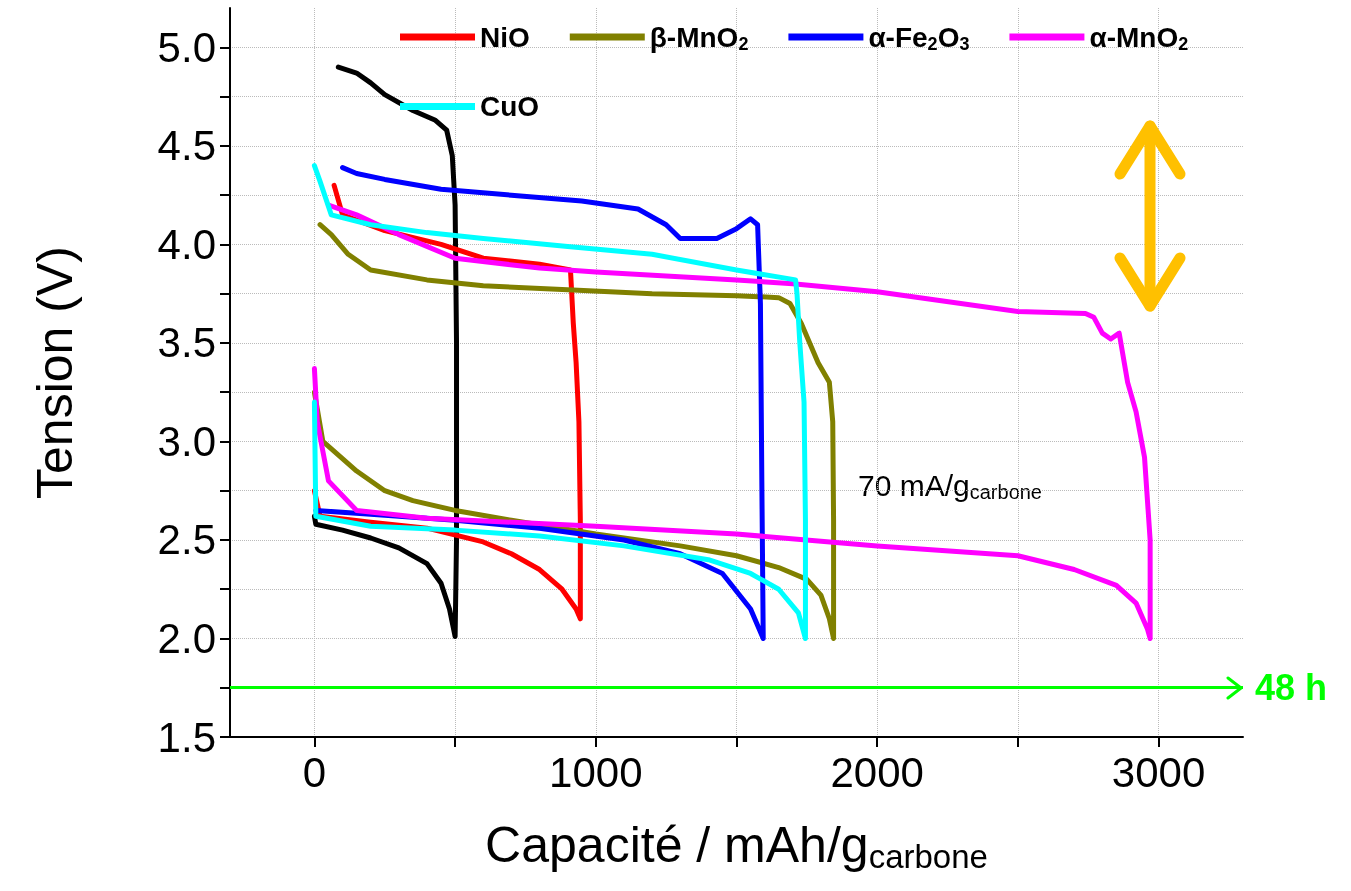 The image size is (1351, 891). Describe the element at coordinates (877, 772) in the screenshot. I see `x-tick-label: 2000` at that location.